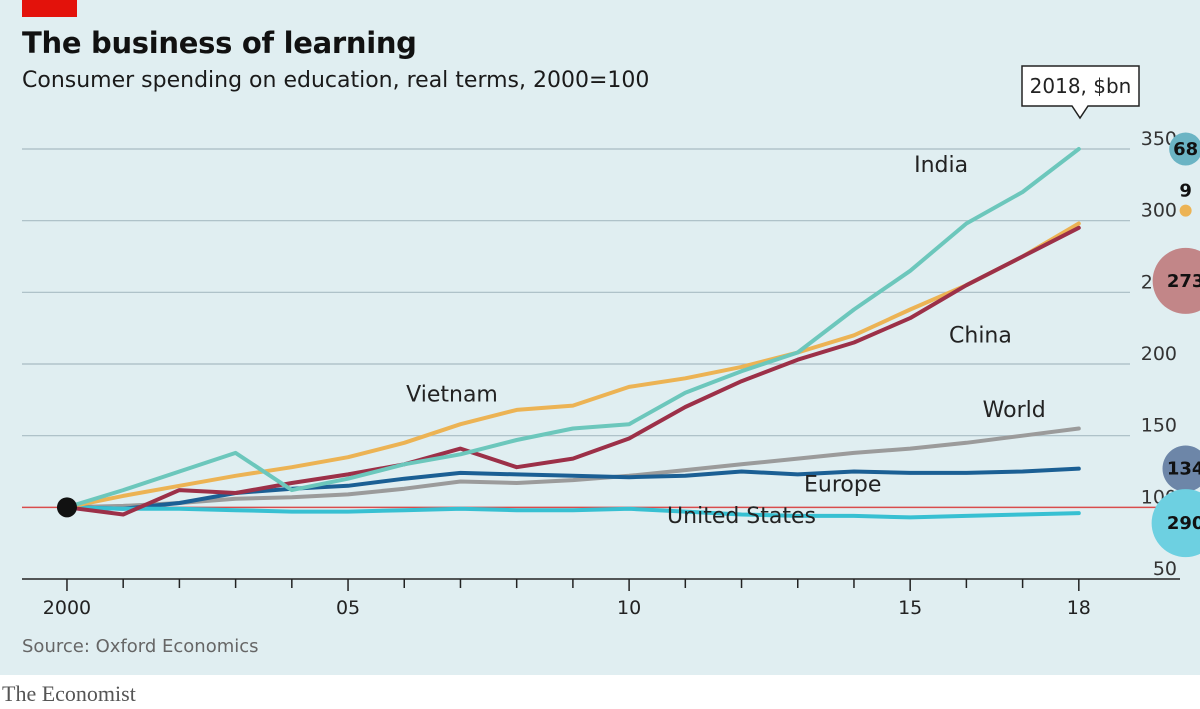  I want to click on y-tick-label-350: 350, so click(1159, 139).